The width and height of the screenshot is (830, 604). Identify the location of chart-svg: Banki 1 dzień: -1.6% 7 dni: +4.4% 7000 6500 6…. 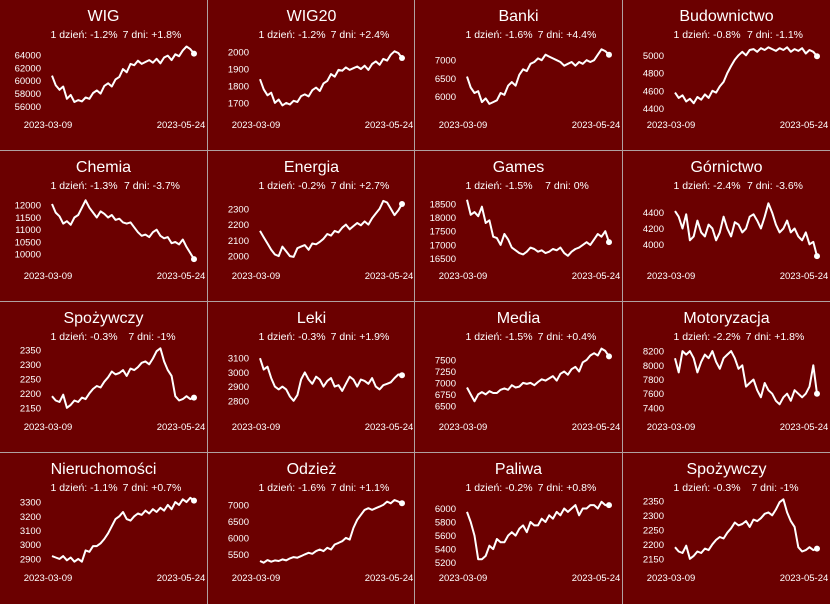
(528, 69).